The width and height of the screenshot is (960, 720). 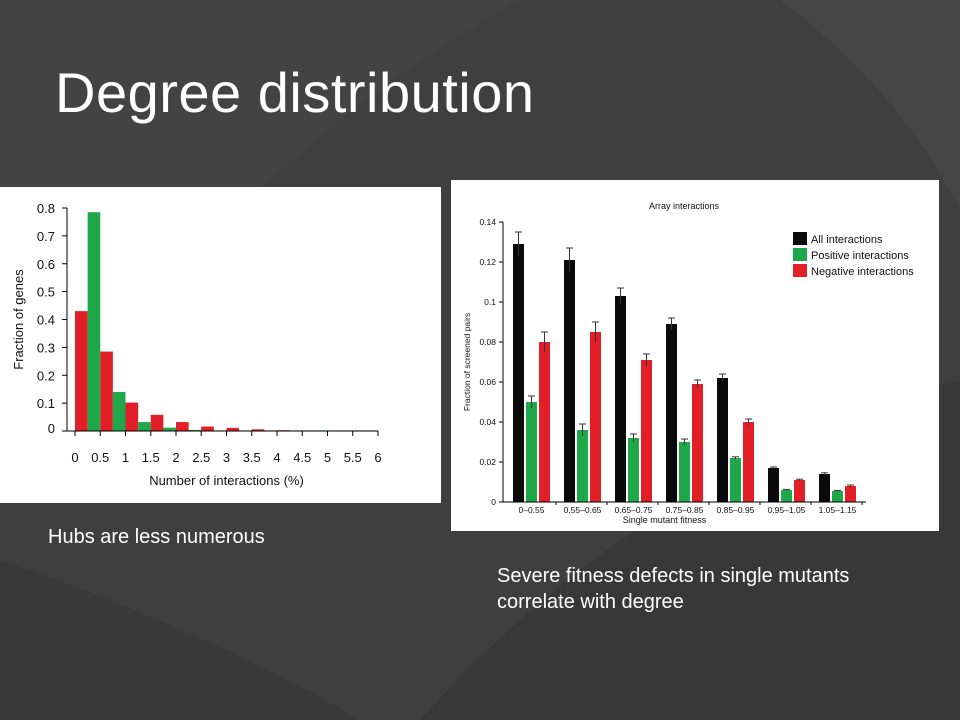 What do you see at coordinates (377, 457) in the screenshot?
I see `x-tick-label: 6` at bounding box center [377, 457].